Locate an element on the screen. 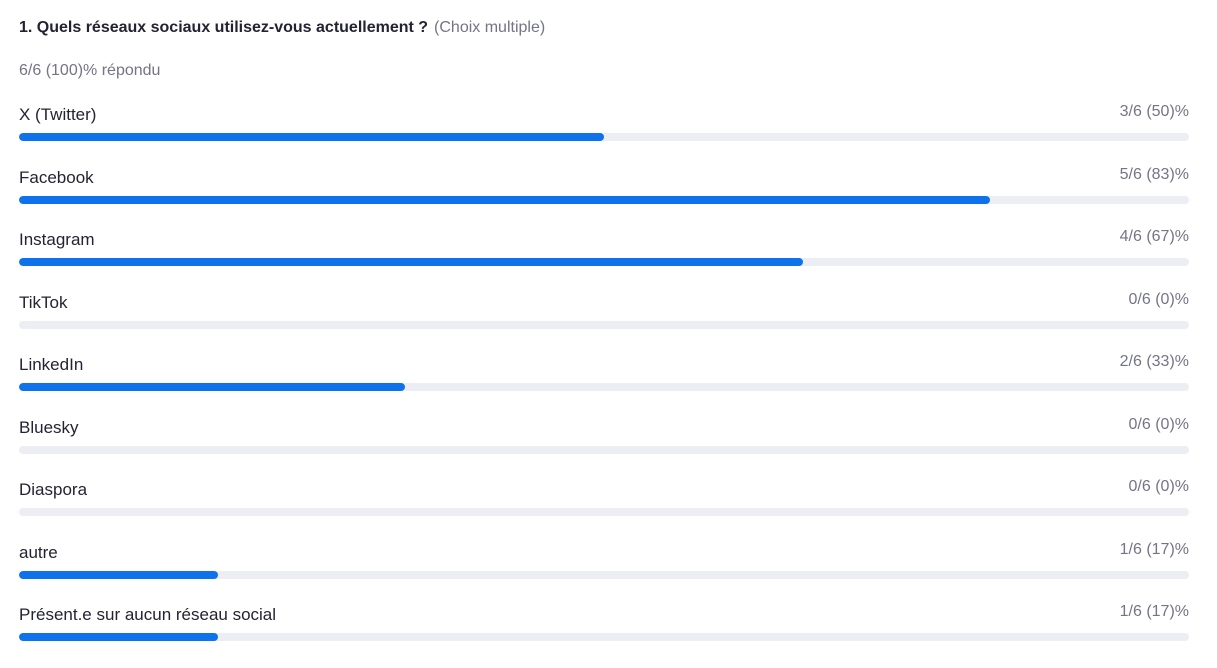 This screenshot has width=1217, height=668. option-label: autre is located at coordinates (38, 552).